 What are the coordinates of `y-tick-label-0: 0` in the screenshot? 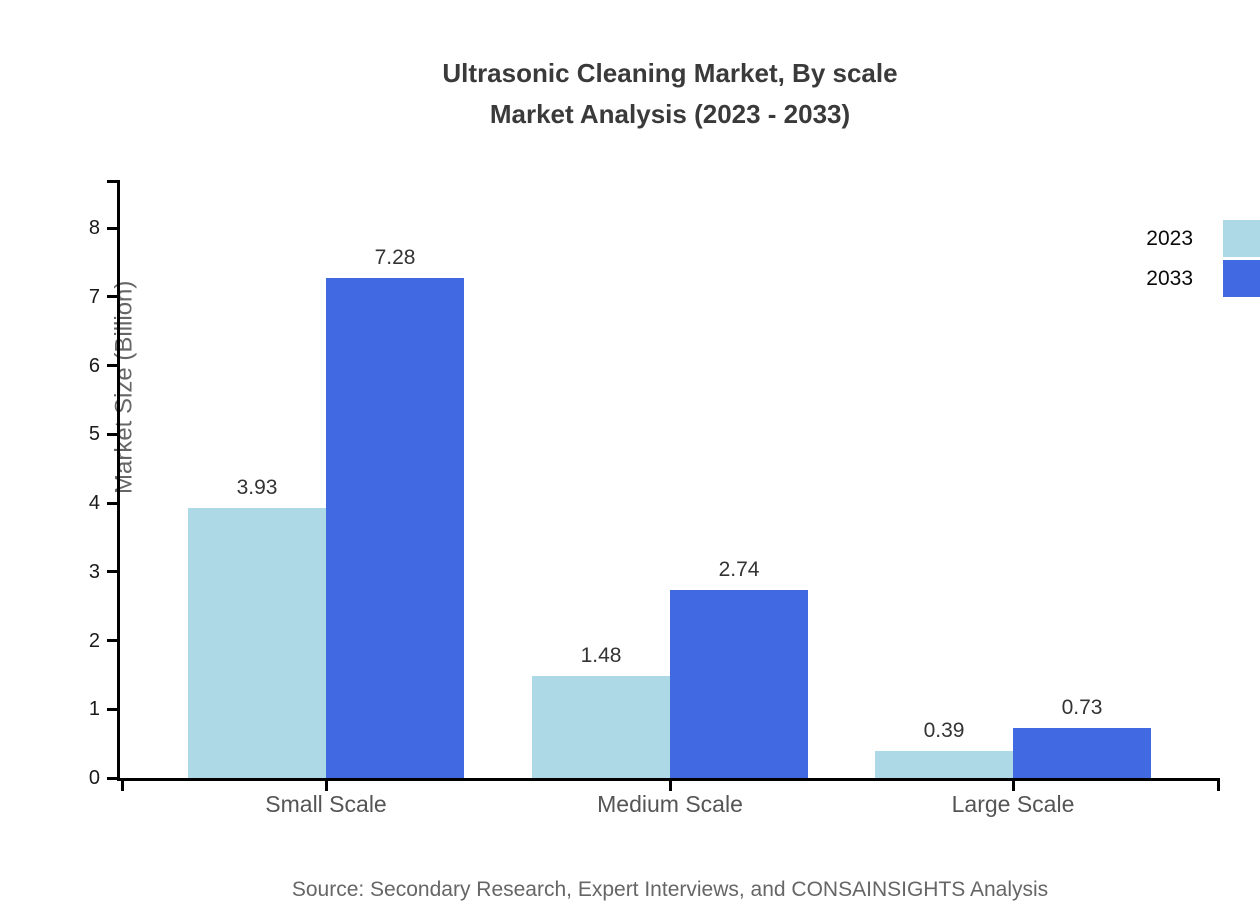 It's located at (94, 778).